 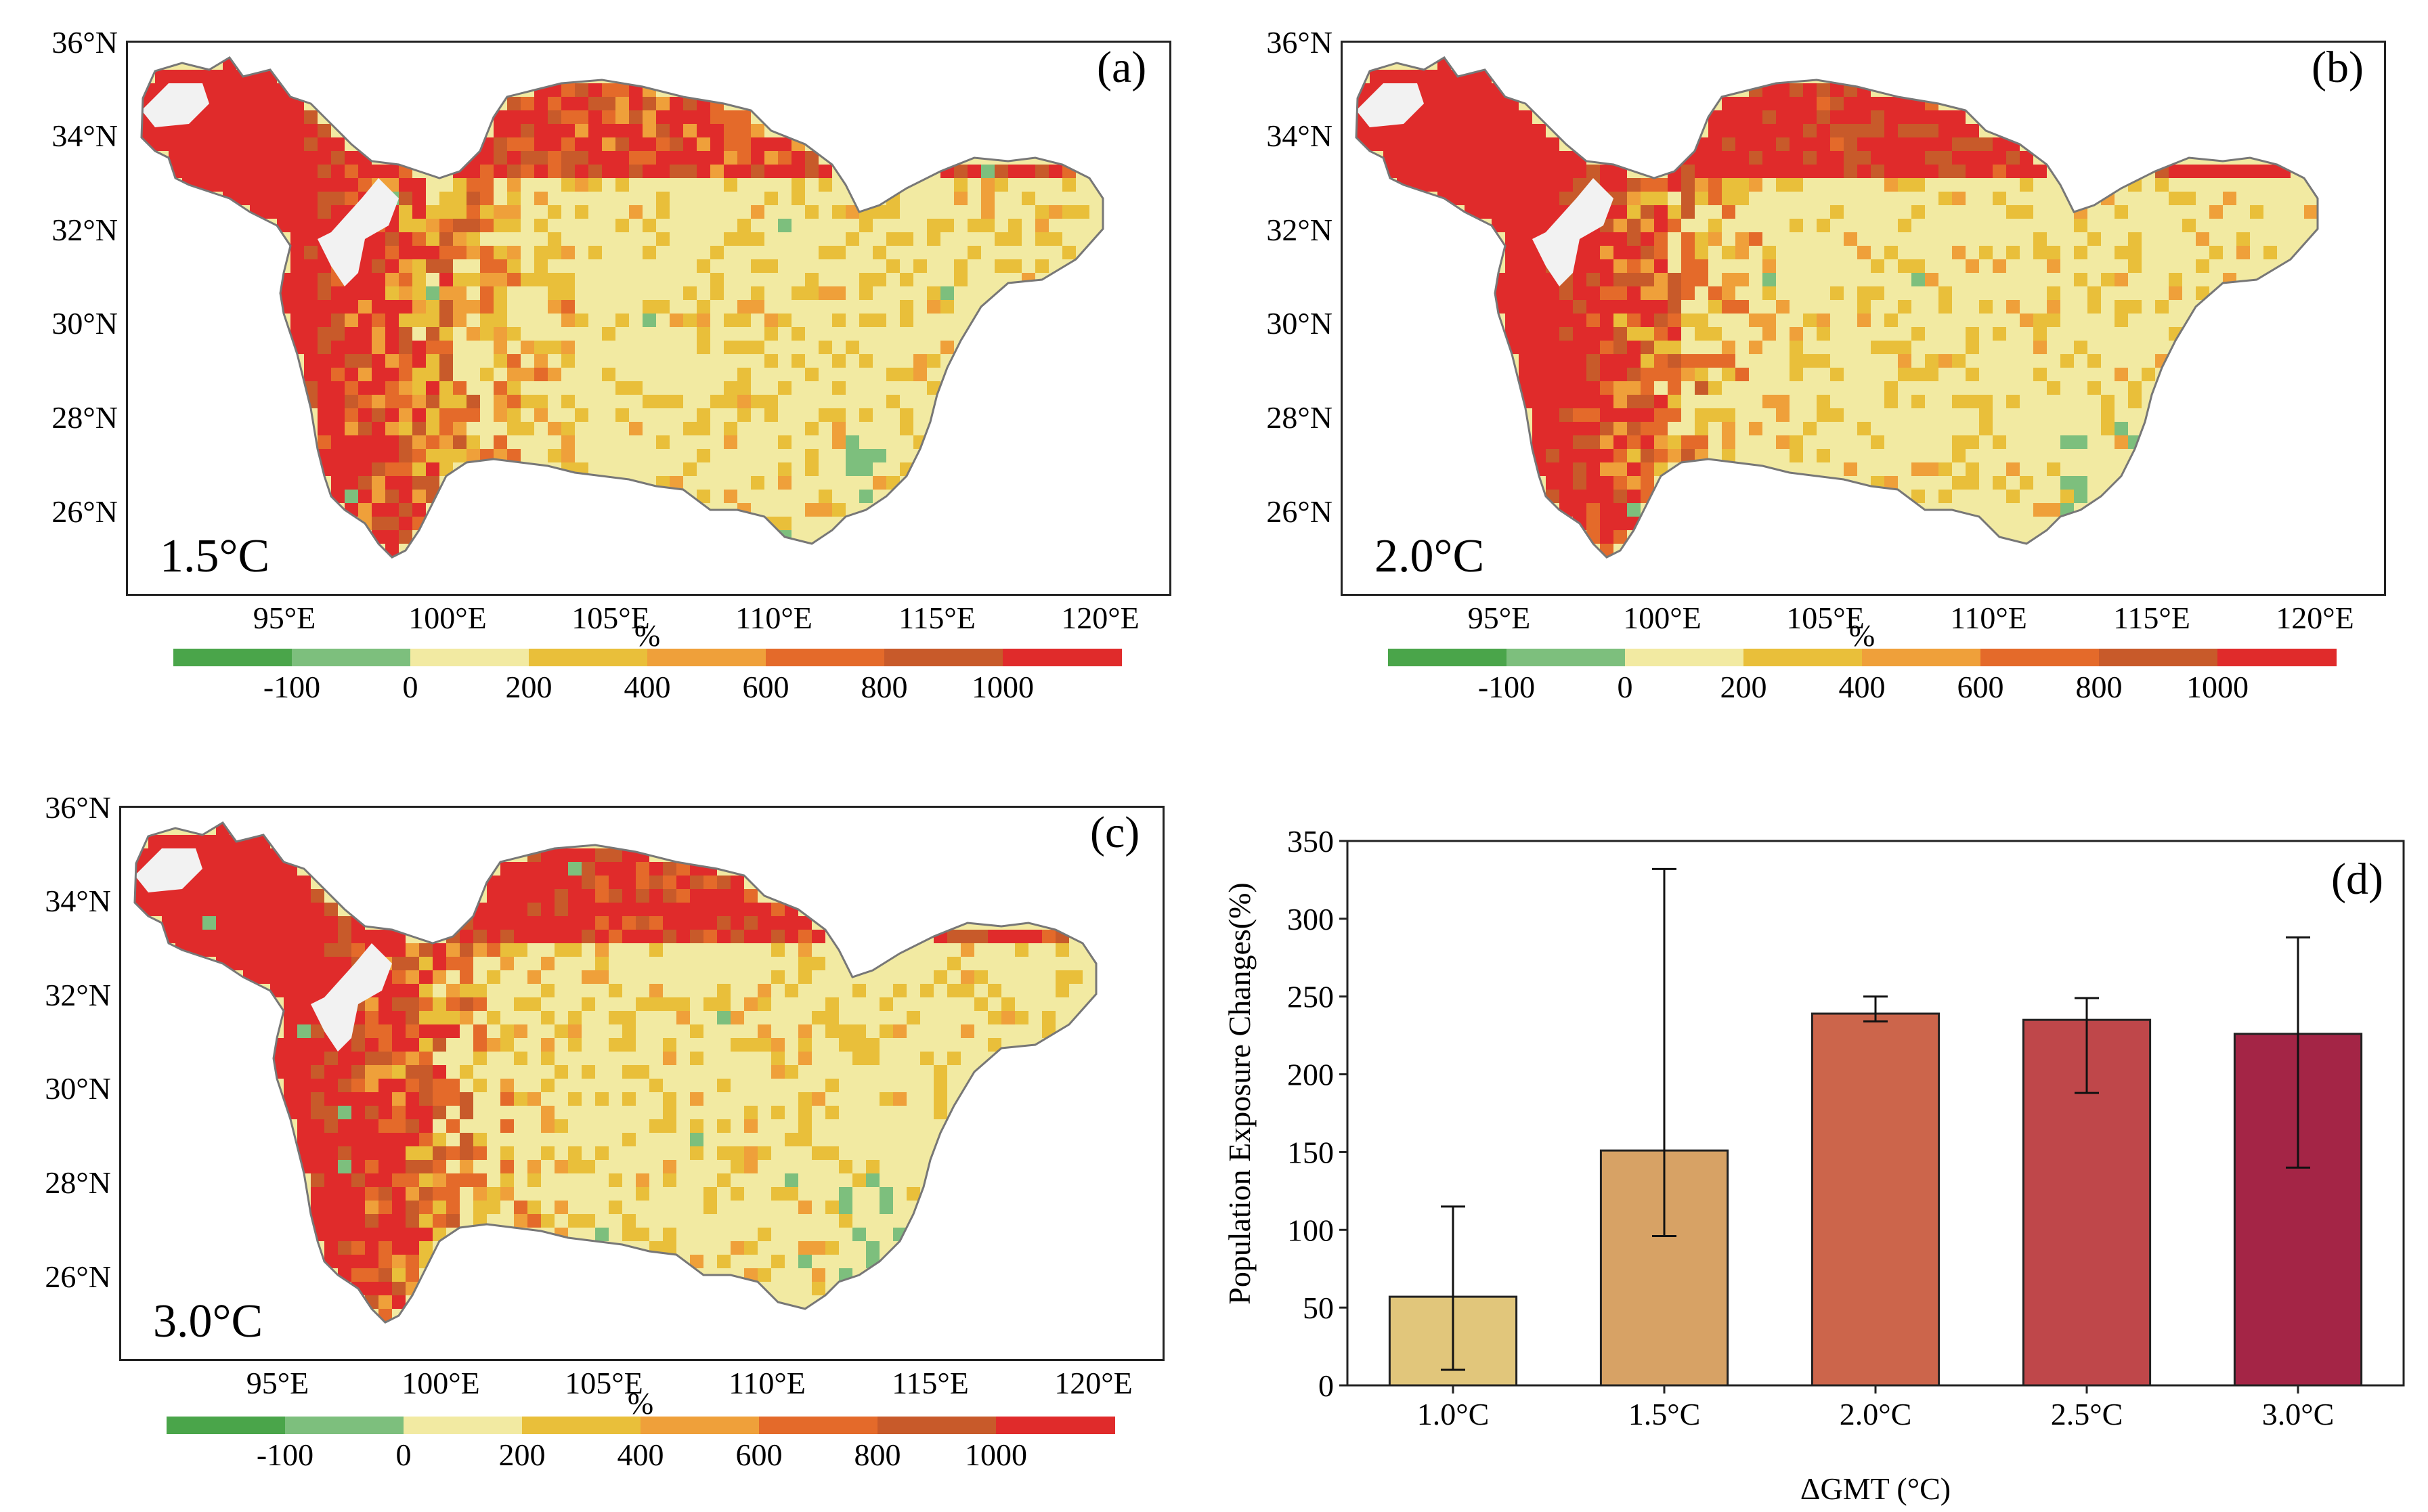 I want to click on x-axis-label: ΔGMT (°C), so click(x=1875, y=1488).